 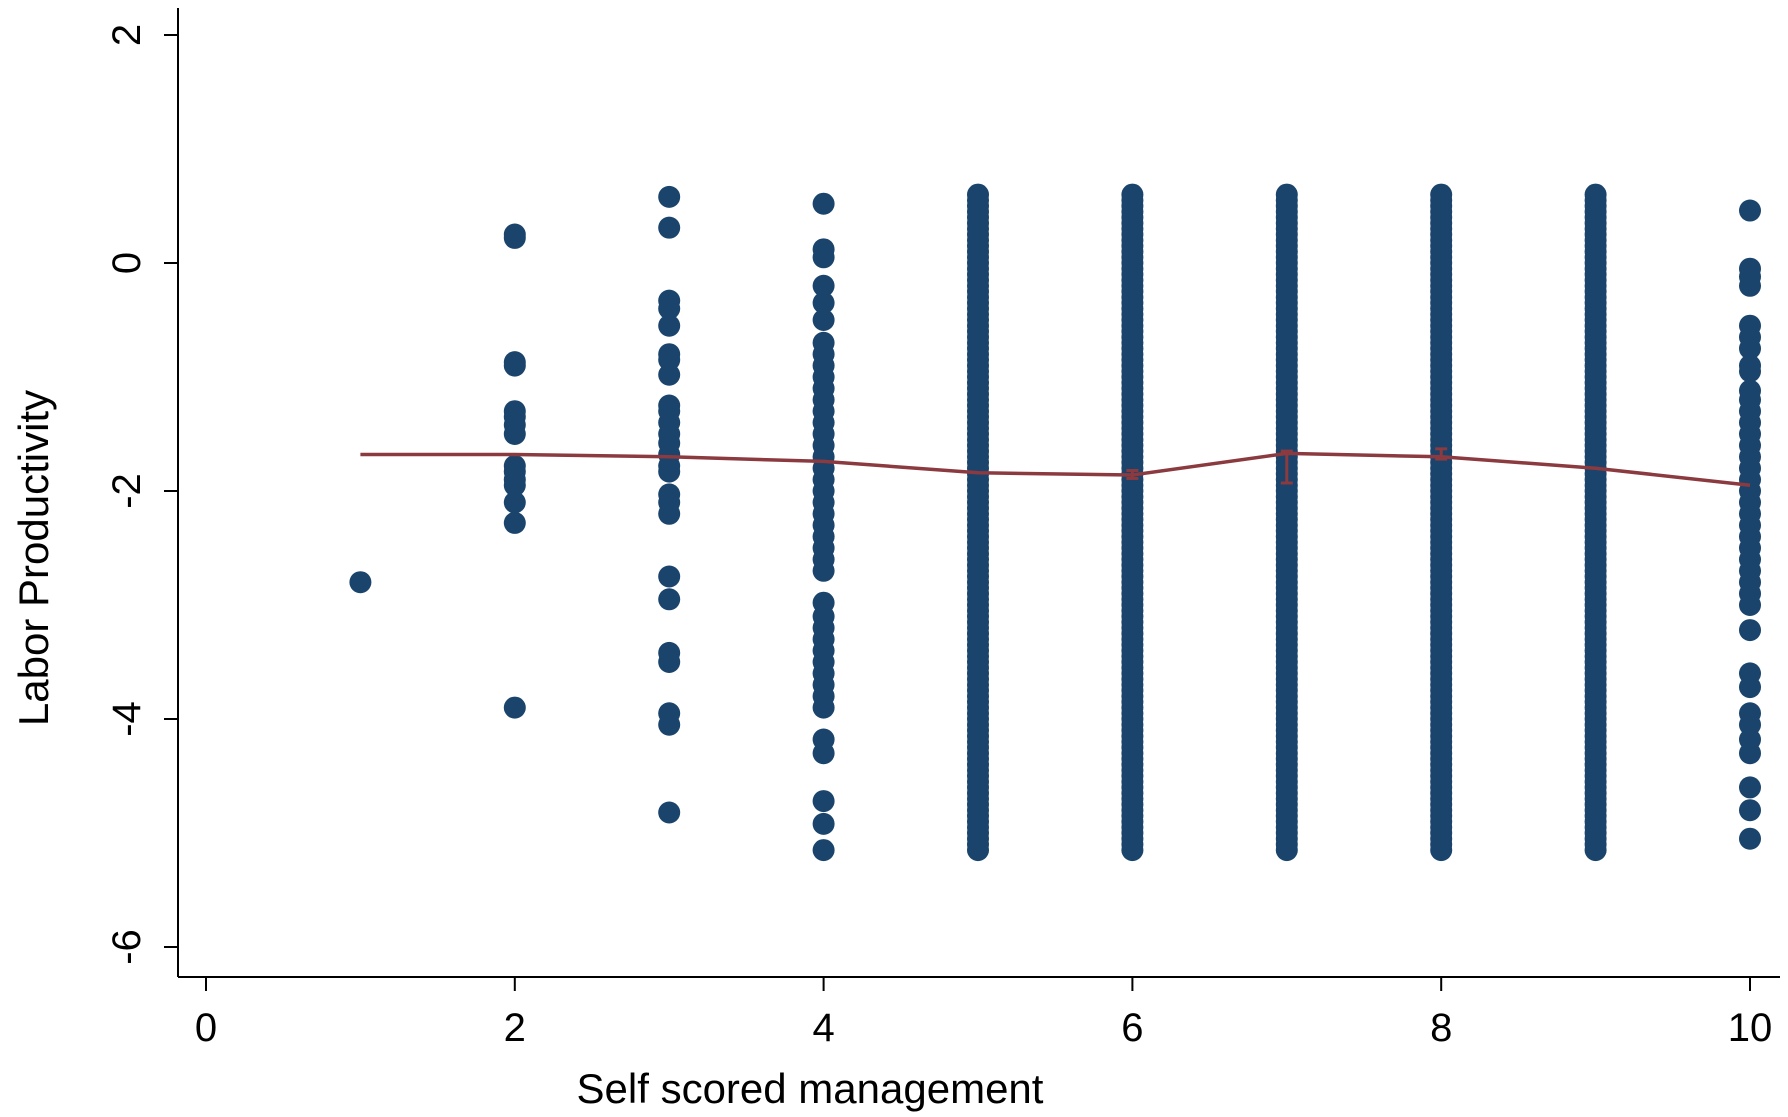 What do you see at coordinates (1441, 1028) in the screenshot?
I see `x-tick-label: 8` at bounding box center [1441, 1028].